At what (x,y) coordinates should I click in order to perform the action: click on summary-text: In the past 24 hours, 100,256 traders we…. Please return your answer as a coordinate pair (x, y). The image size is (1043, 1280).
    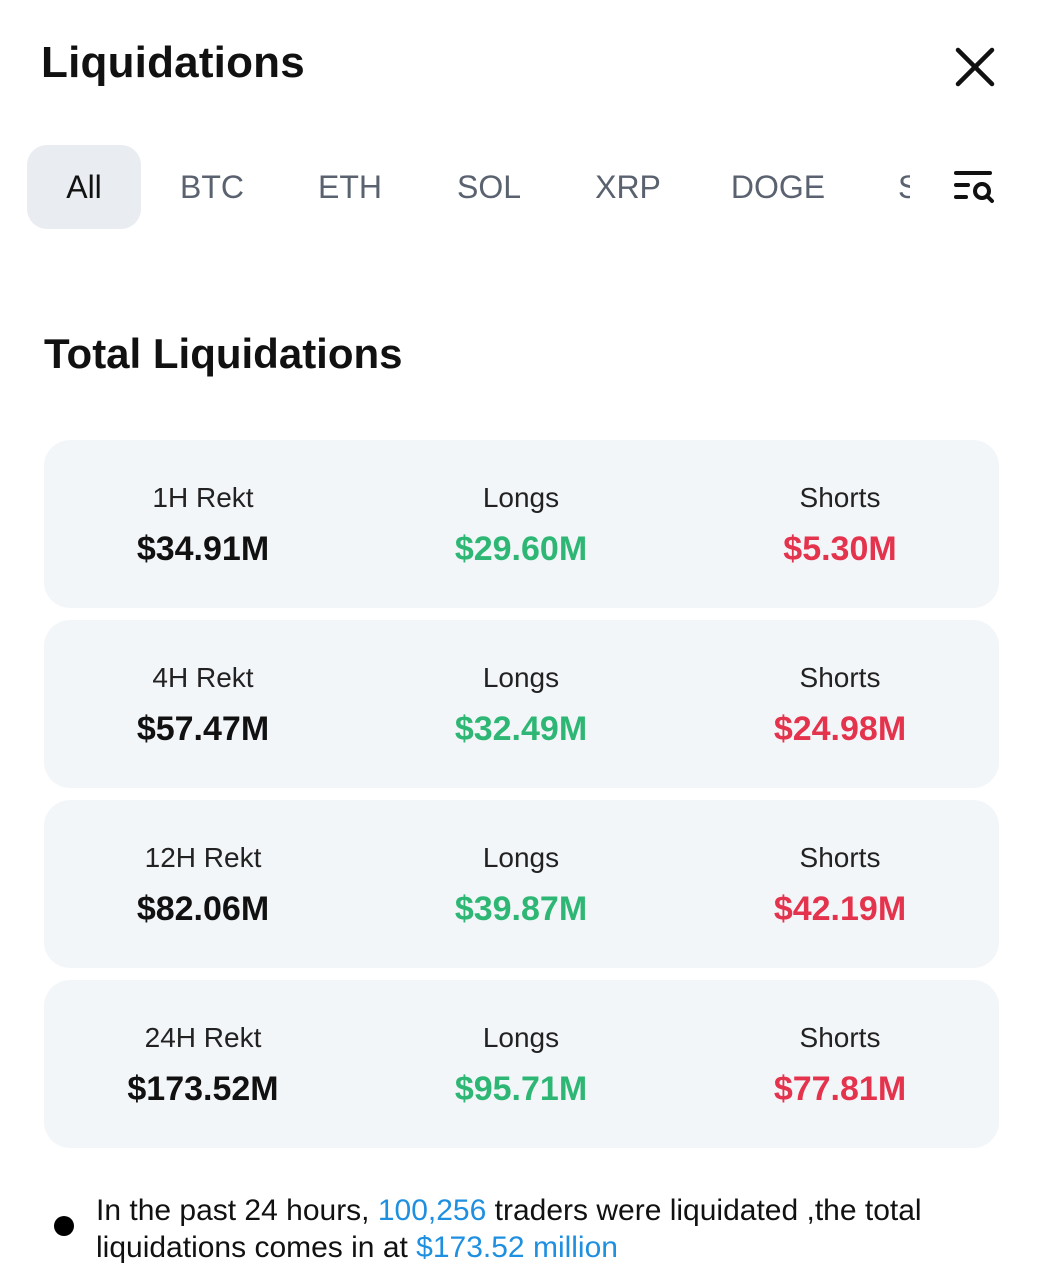
    Looking at the image, I should click on (546, 1229).